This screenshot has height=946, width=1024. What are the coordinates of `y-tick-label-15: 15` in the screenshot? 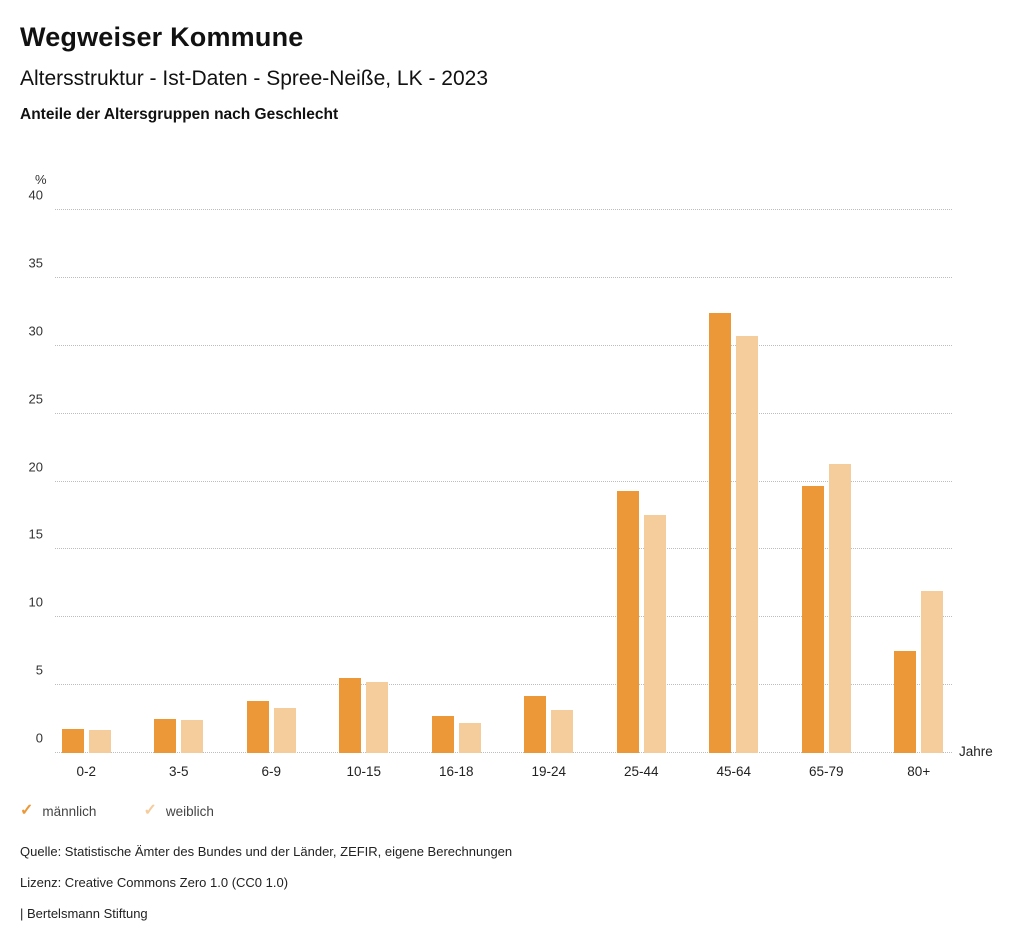 It's located at (35, 534).